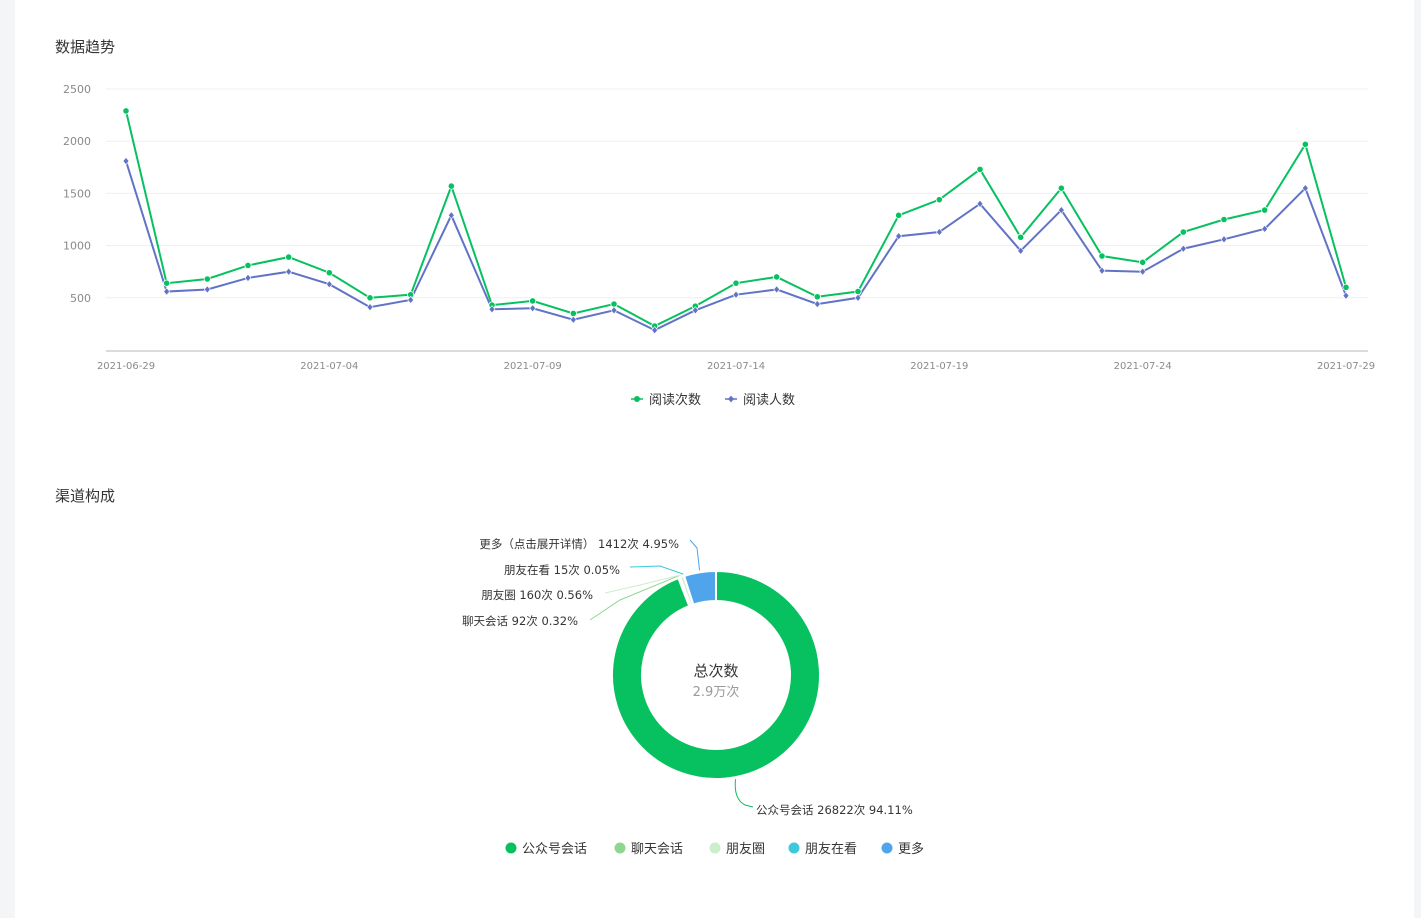  What do you see at coordinates (77, 193) in the screenshot?
I see `y-tick-label: 1500` at bounding box center [77, 193].